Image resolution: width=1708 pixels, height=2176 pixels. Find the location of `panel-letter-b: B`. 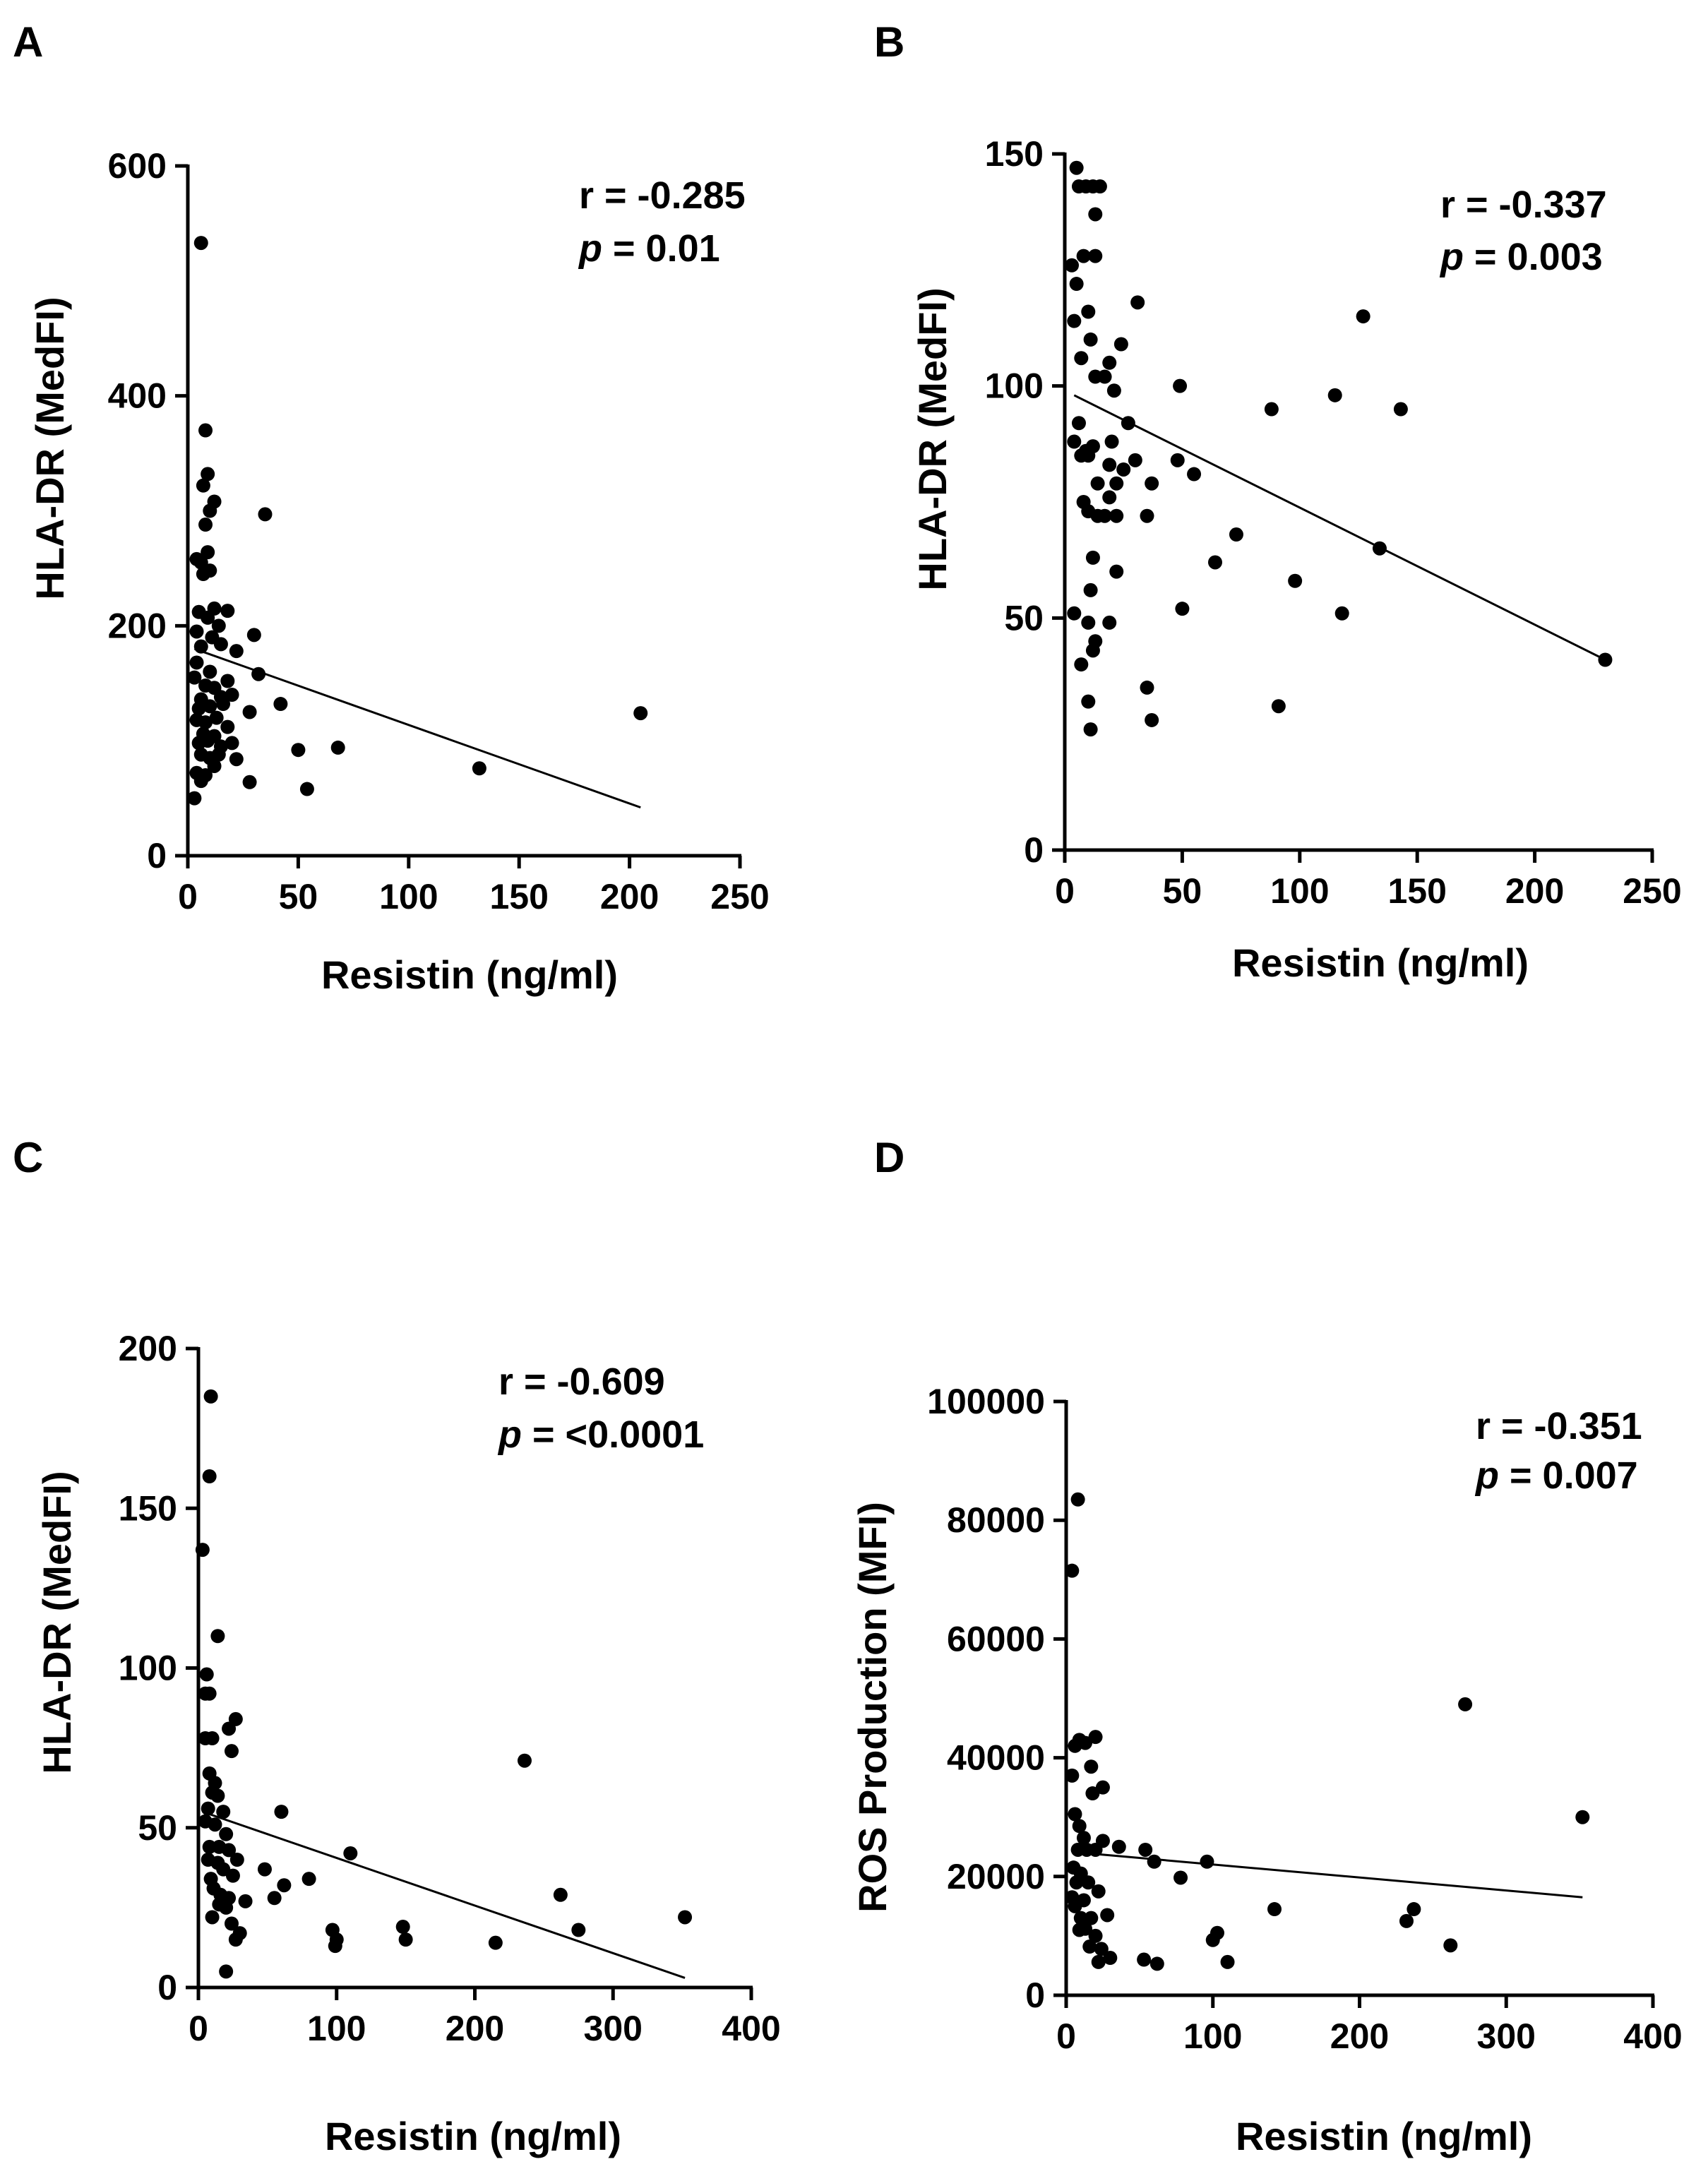

panel-letter-b: B is located at coordinates (889, 42).